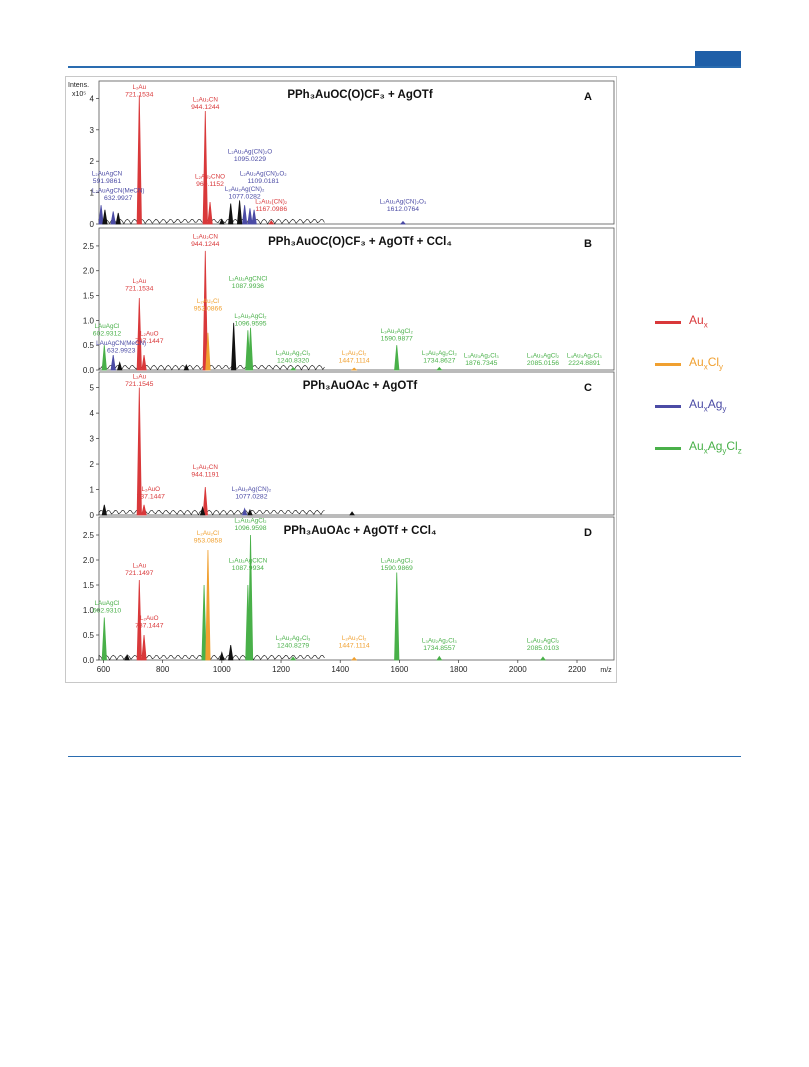 This screenshot has height=1067, width=809. Describe the element at coordinates (281, 669) in the screenshot. I see `x-tick-label: 1200` at that location.